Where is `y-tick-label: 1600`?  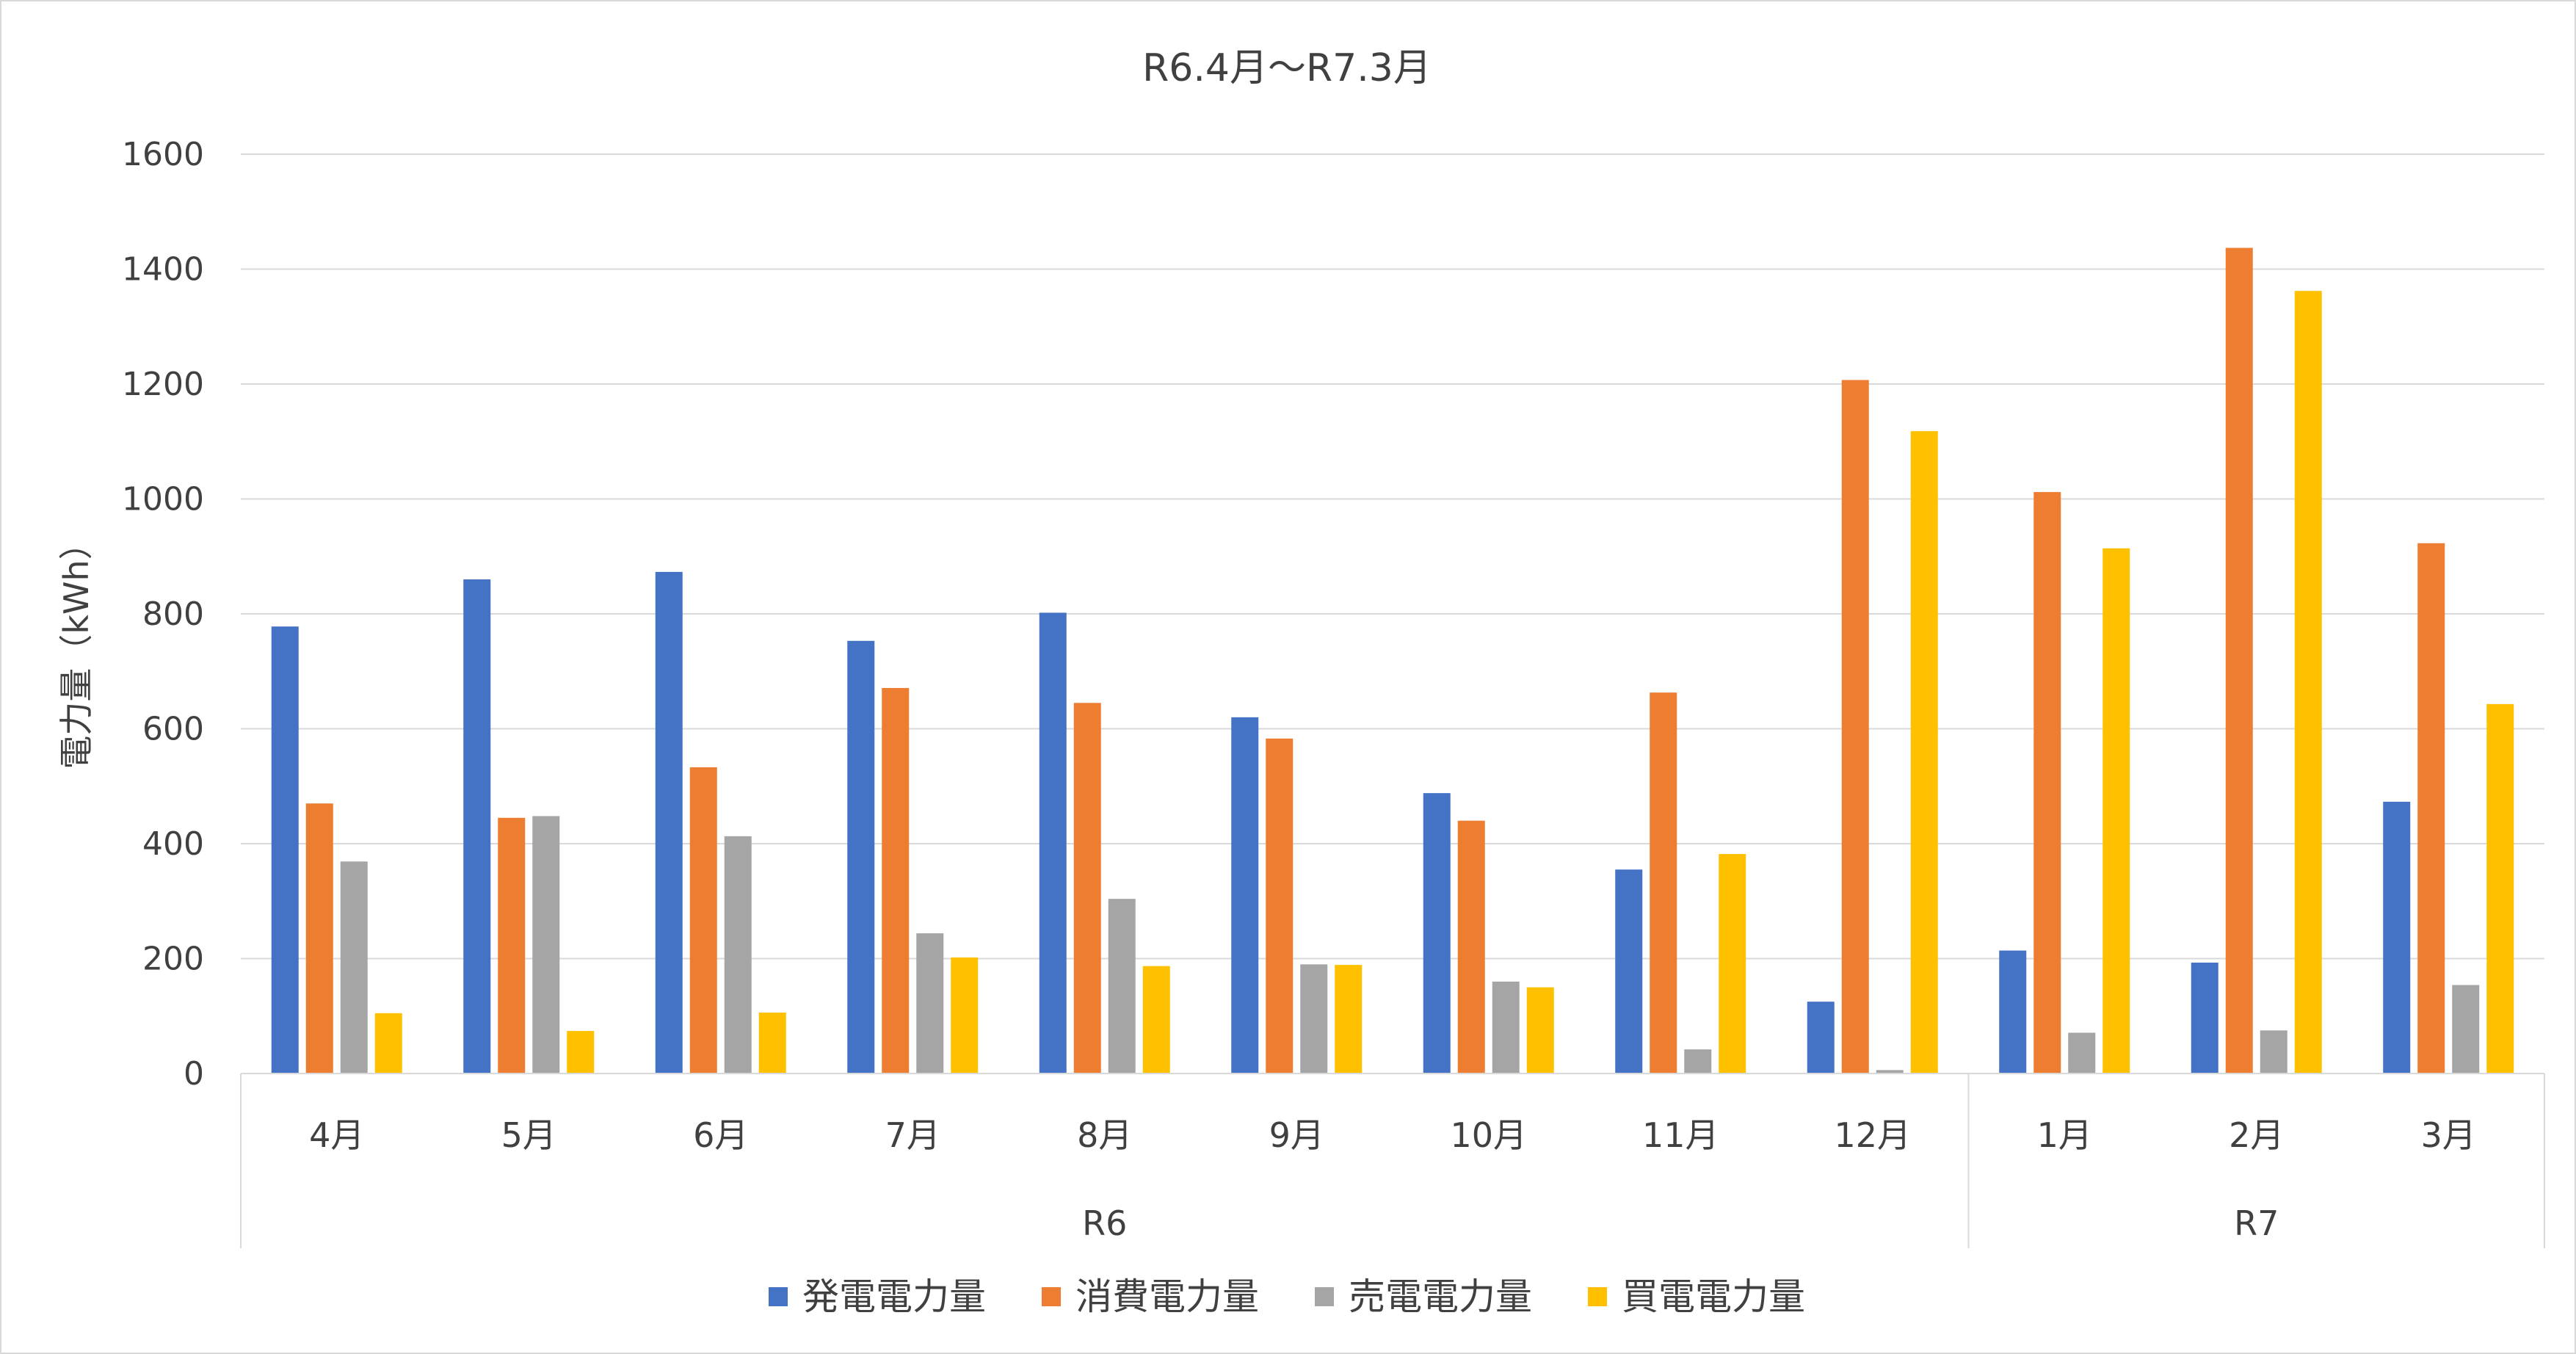 y-tick-label: 1600 is located at coordinates (163, 154).